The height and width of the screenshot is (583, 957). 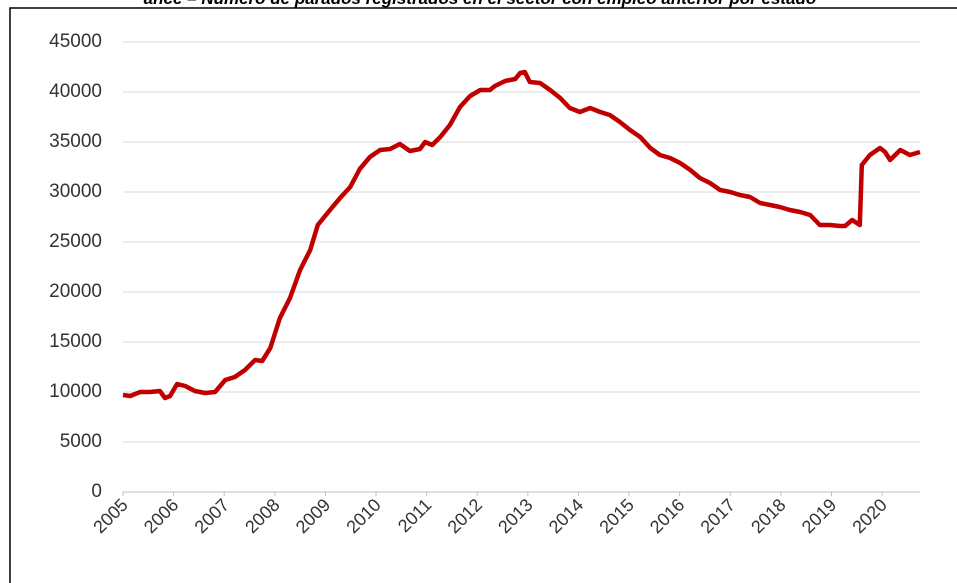 I want to click on y-tick-label: 30000, so click(x=75, y=191).